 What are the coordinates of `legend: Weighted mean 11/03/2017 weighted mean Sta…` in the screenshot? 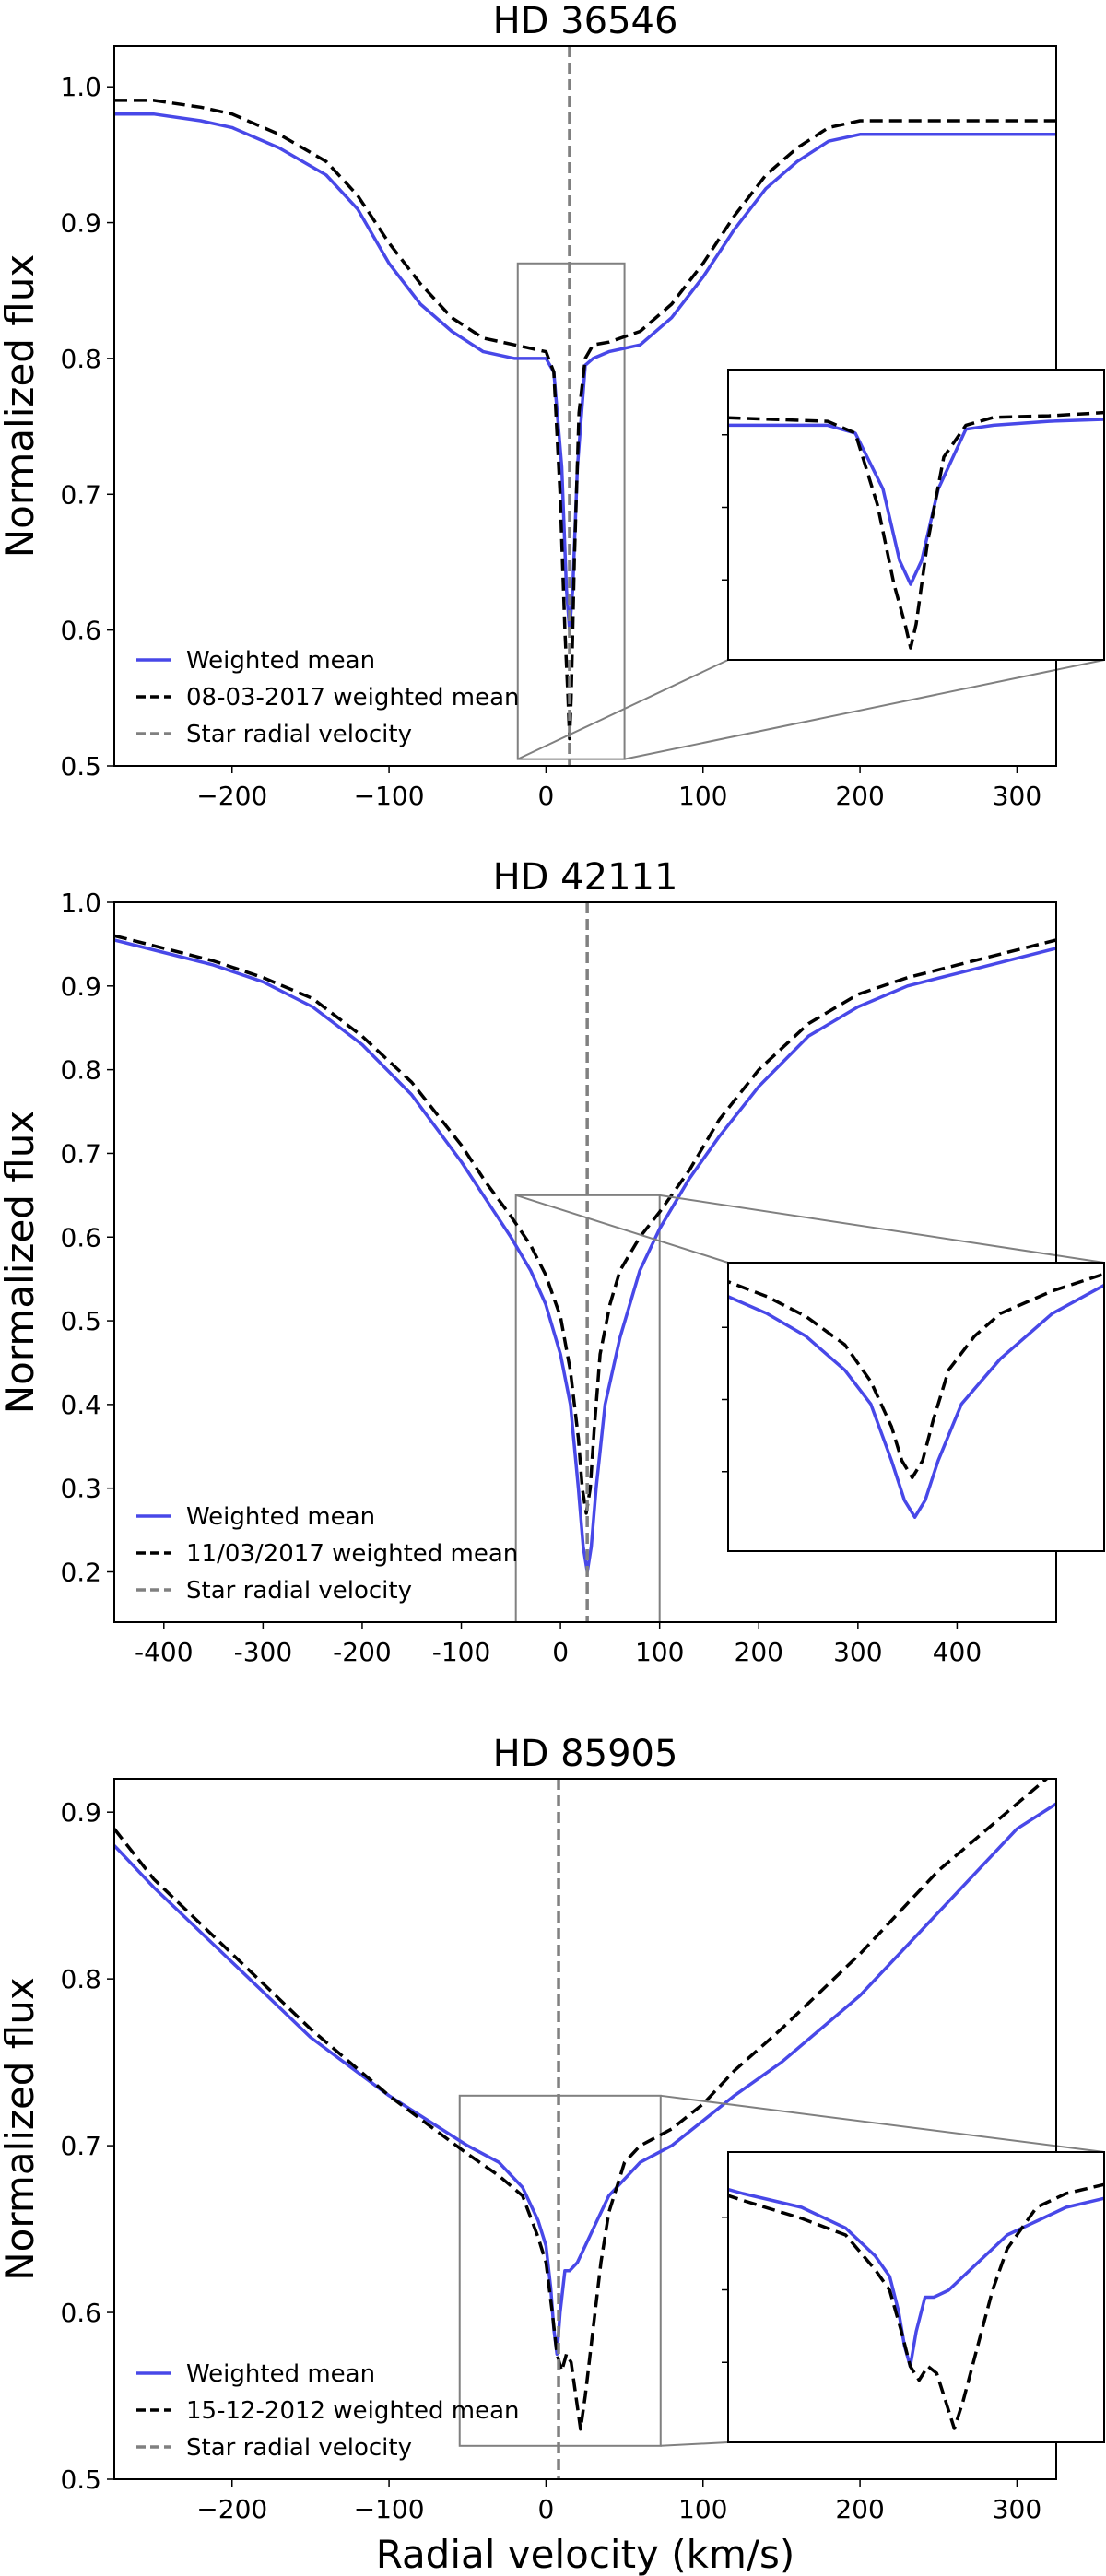 It's located at (327, 1554).